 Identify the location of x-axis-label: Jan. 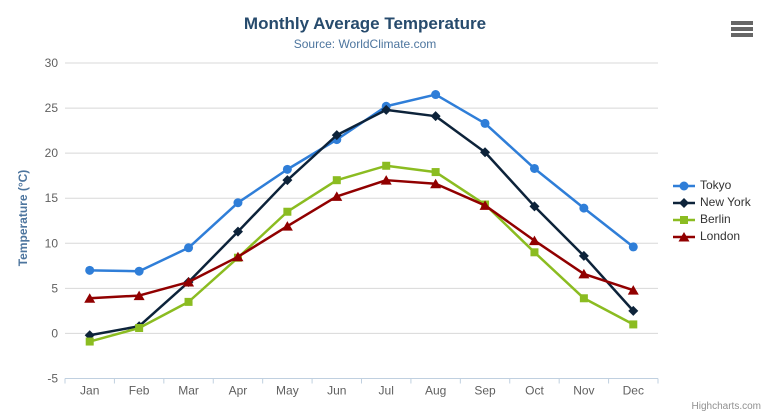
(89, 391).